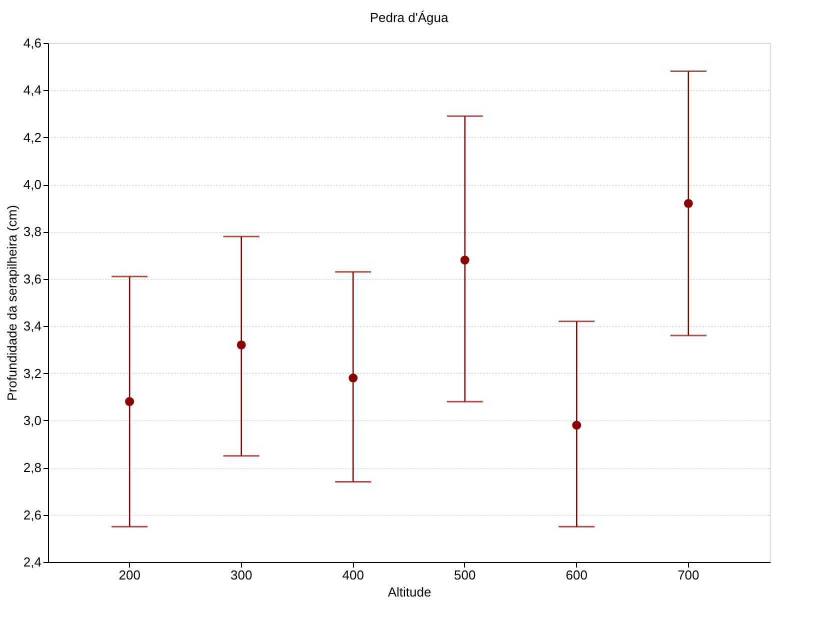 The image size is (814, 624). I want to click on y-tick-label: 4,0, so click(32, 184).